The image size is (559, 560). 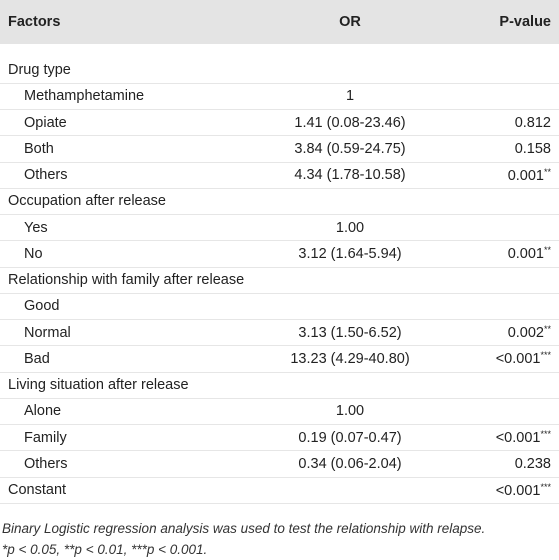 What do you see at coordinates (128, 228) in the screenshot?
I see `factor-cell: Yes` at bounding box center [128, 228].